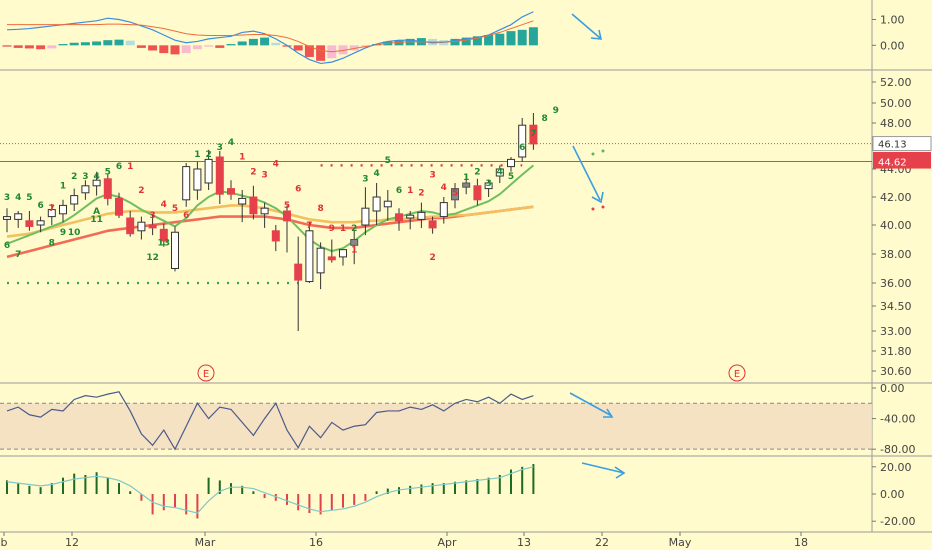 The height and width of the screenshot is (550, 932). What do you see at coordinates (270, 221) in the screenshot?
I see `sma-orange-line` at bounding box center [270, 221].